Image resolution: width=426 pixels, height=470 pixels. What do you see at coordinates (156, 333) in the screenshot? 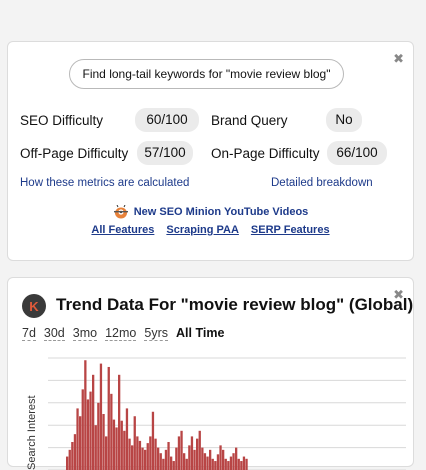
I see `range-5yrs: 5yrs` at bounding box center [156, 333].